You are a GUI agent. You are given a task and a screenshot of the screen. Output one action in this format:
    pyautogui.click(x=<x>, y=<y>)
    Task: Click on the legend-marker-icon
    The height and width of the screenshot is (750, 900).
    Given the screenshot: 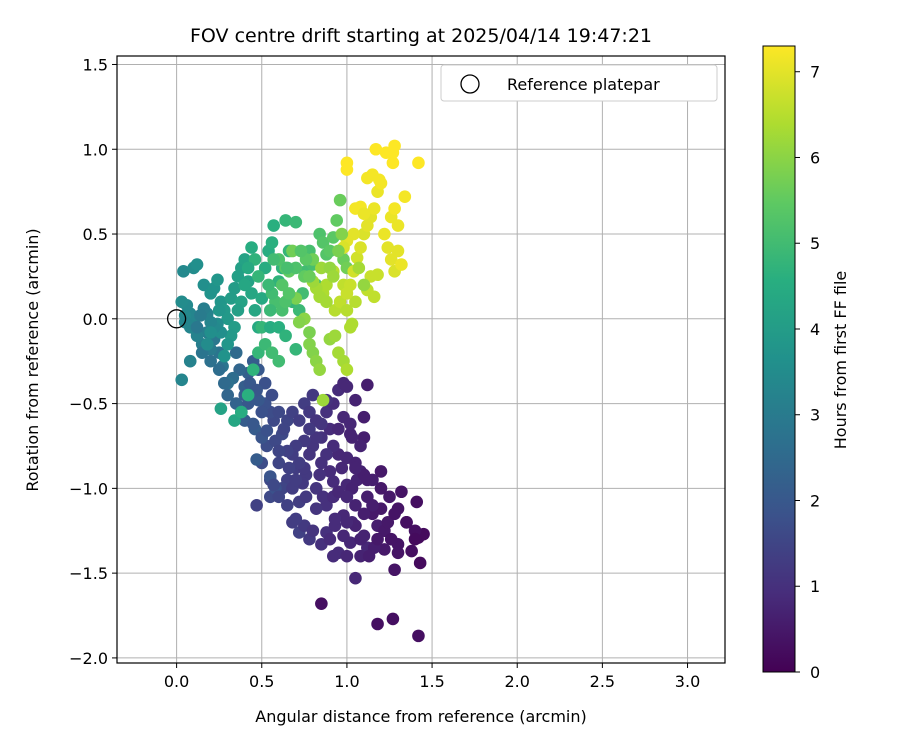 What is the action you would take?
    pyautogui.click(x=470, y=84)
    